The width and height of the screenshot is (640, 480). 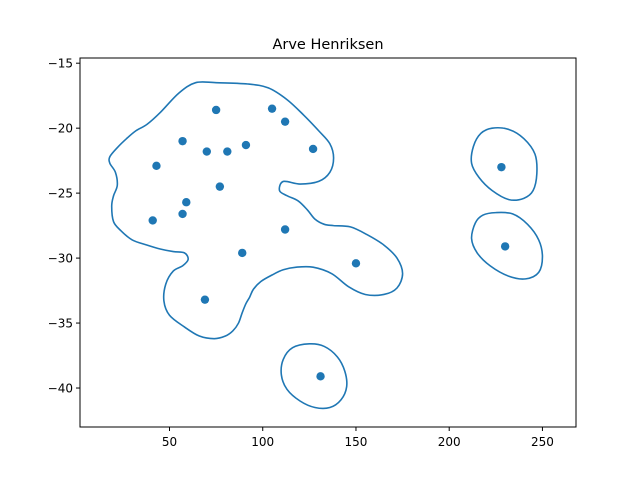 What do you see at coordinates (262, 442) in the screenshot?
I see `x-tick-label: 100` at bounding box center [262, 442].